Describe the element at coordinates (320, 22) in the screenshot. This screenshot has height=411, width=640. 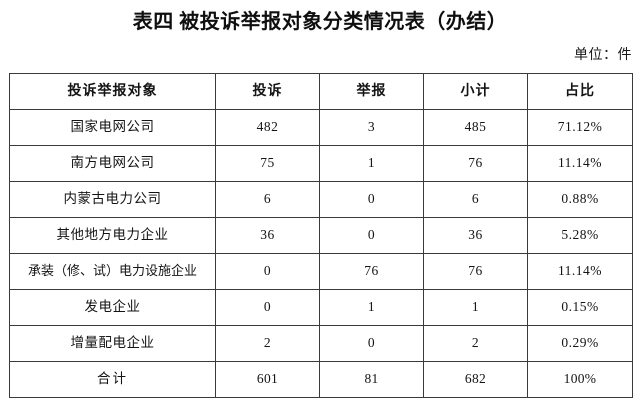
I see `page-title: 表四 被投诉举报对象分类情况表（办结）` at that location.